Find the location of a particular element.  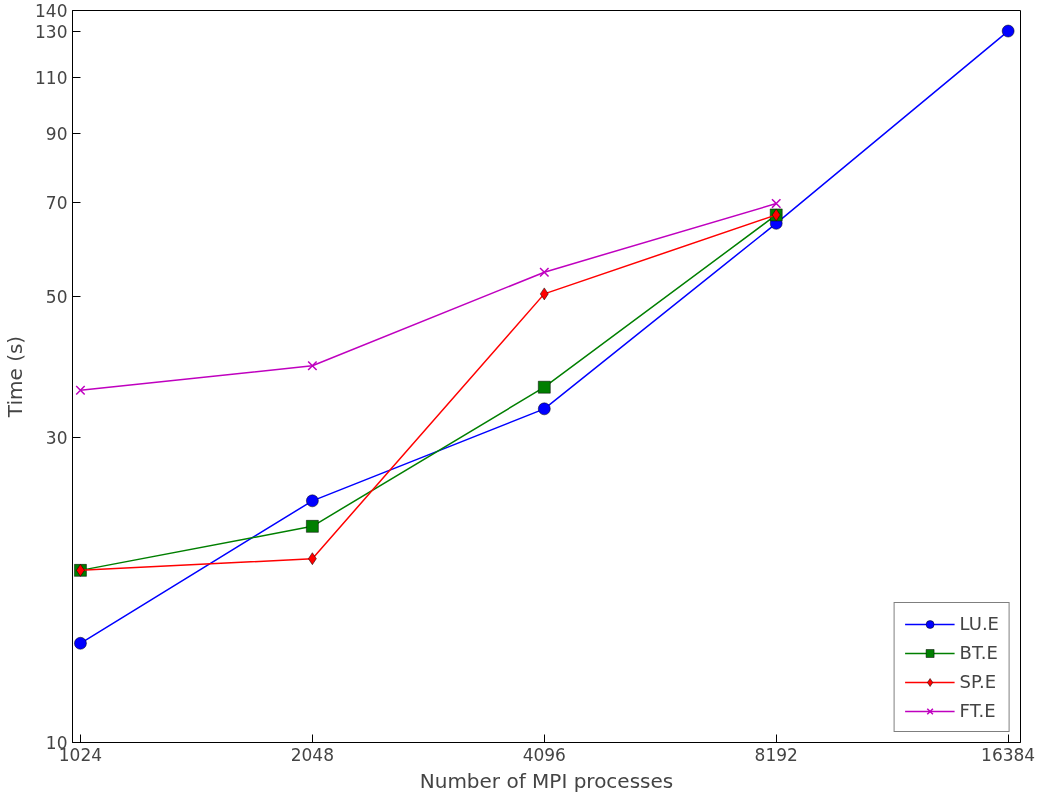

legend-label: SP.E is located at coordinates (978, 681).